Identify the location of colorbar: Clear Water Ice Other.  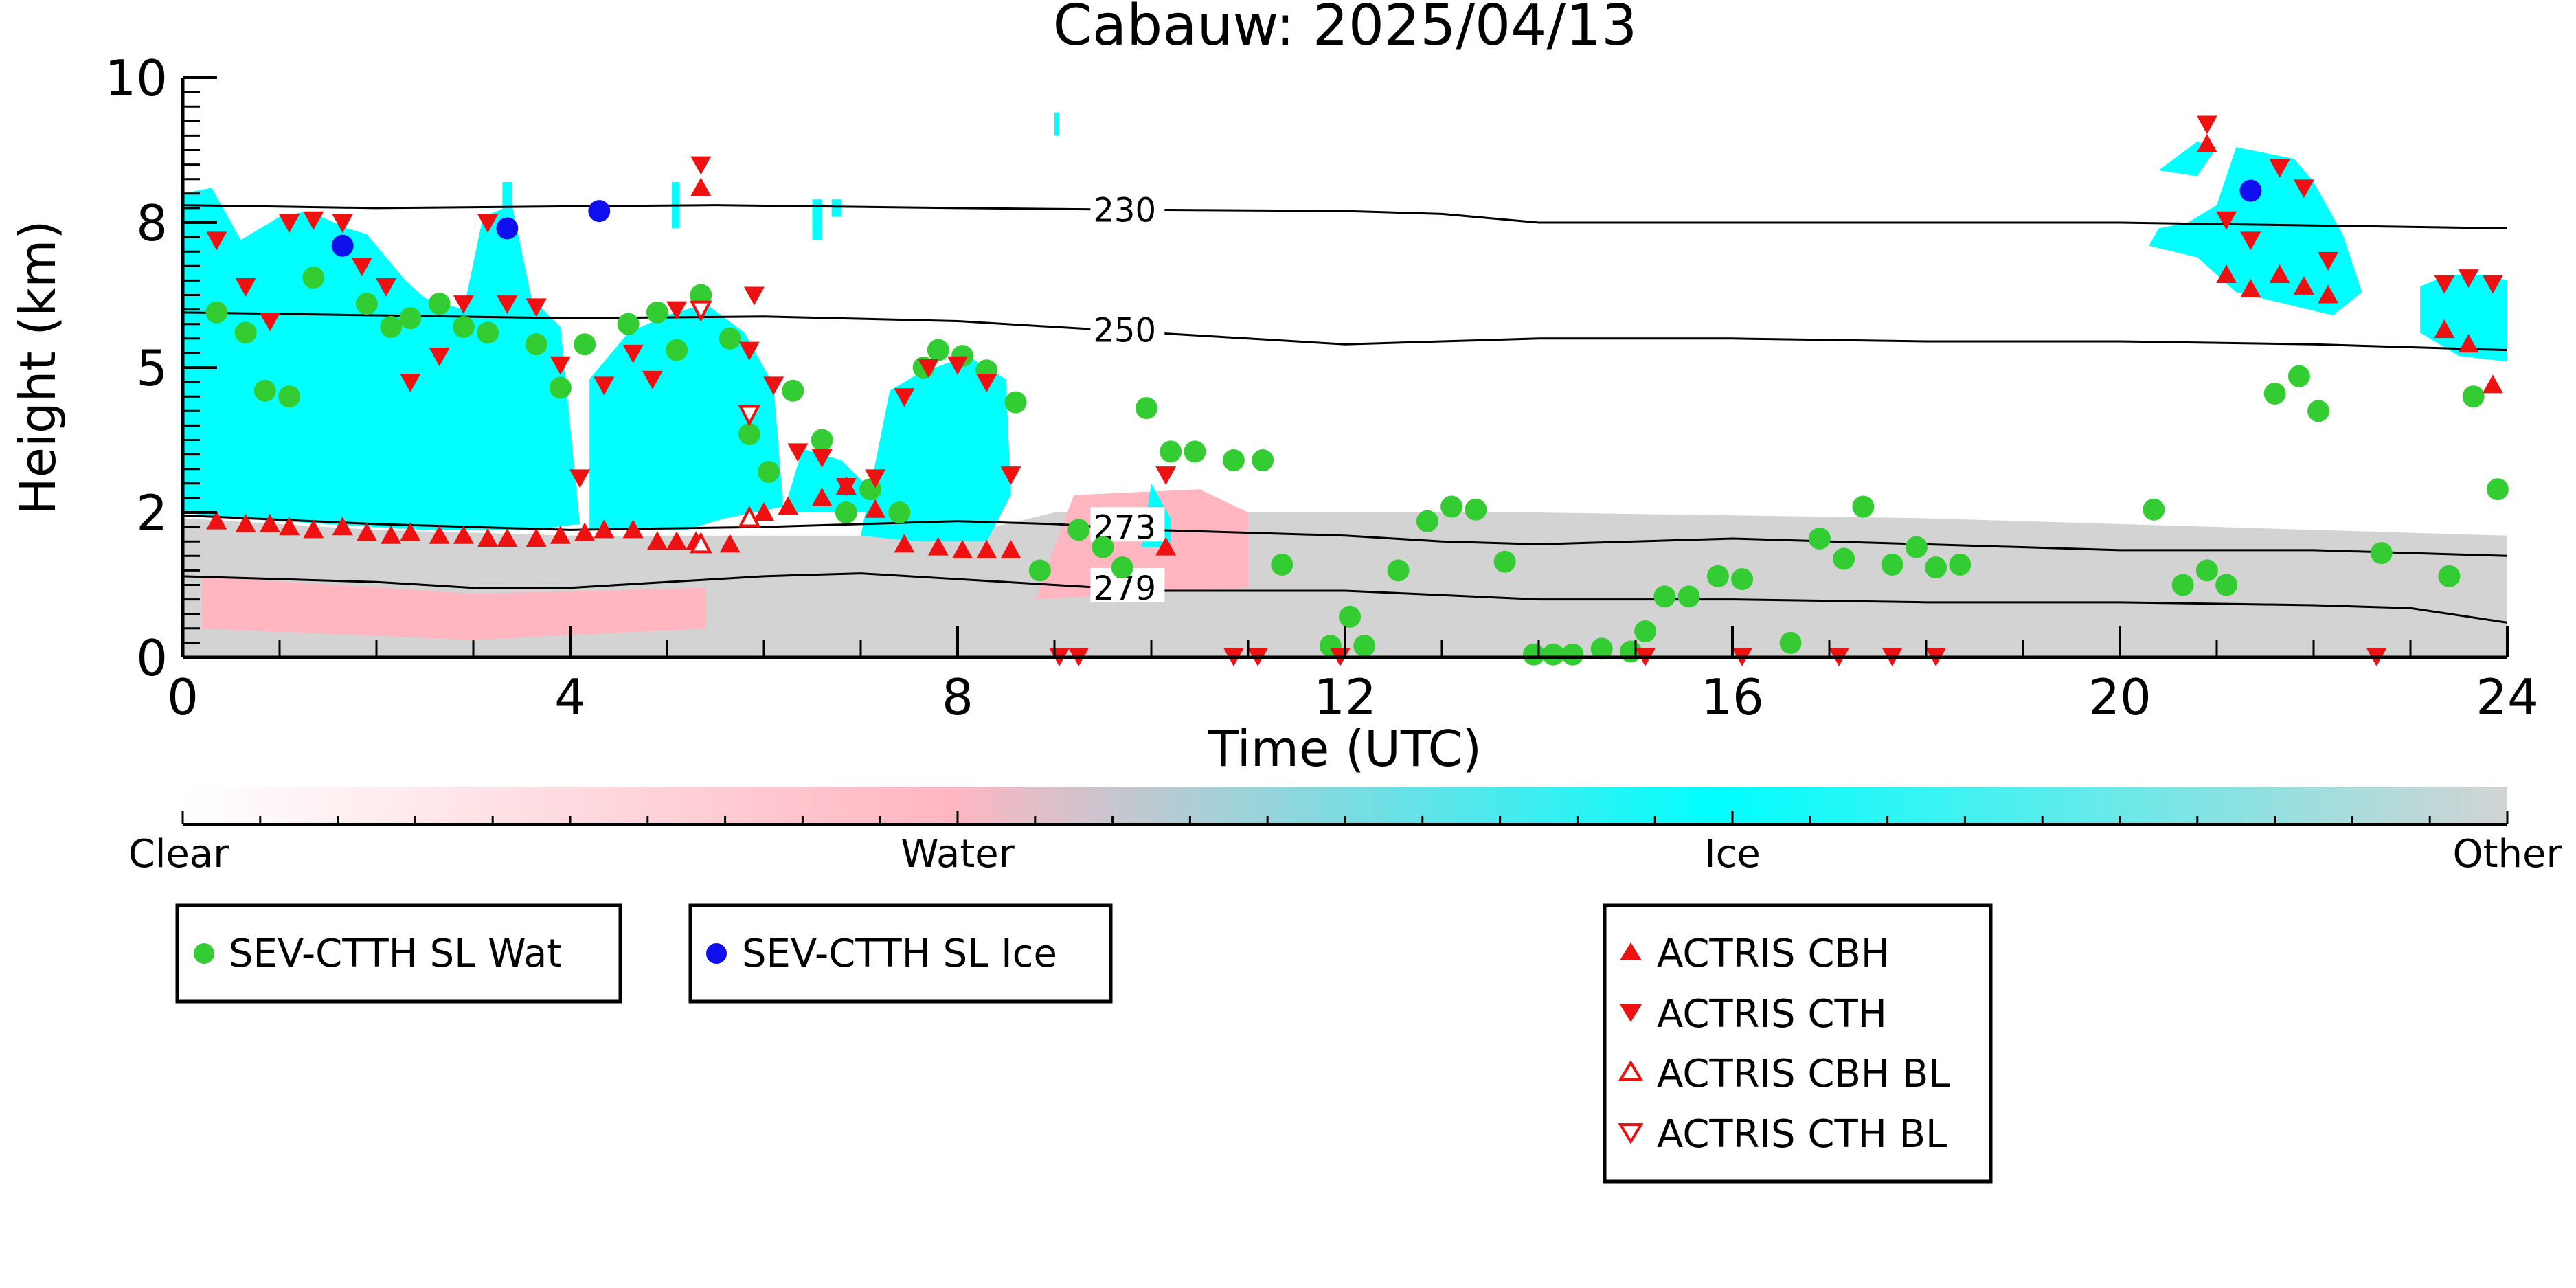
(1345, 832).